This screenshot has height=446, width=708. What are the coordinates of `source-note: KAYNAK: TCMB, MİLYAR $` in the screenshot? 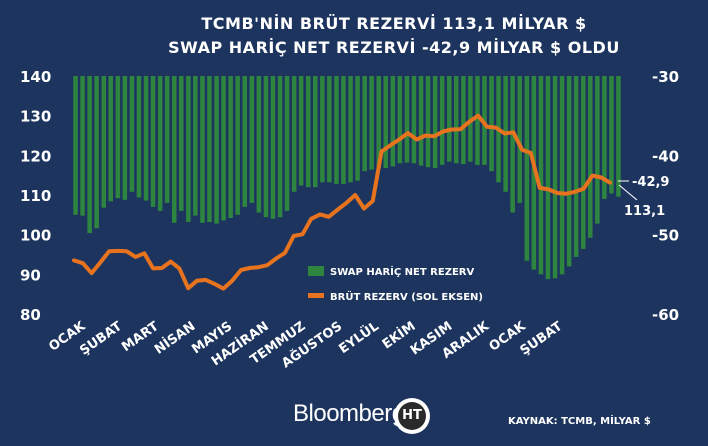 It's located at (579, 421).